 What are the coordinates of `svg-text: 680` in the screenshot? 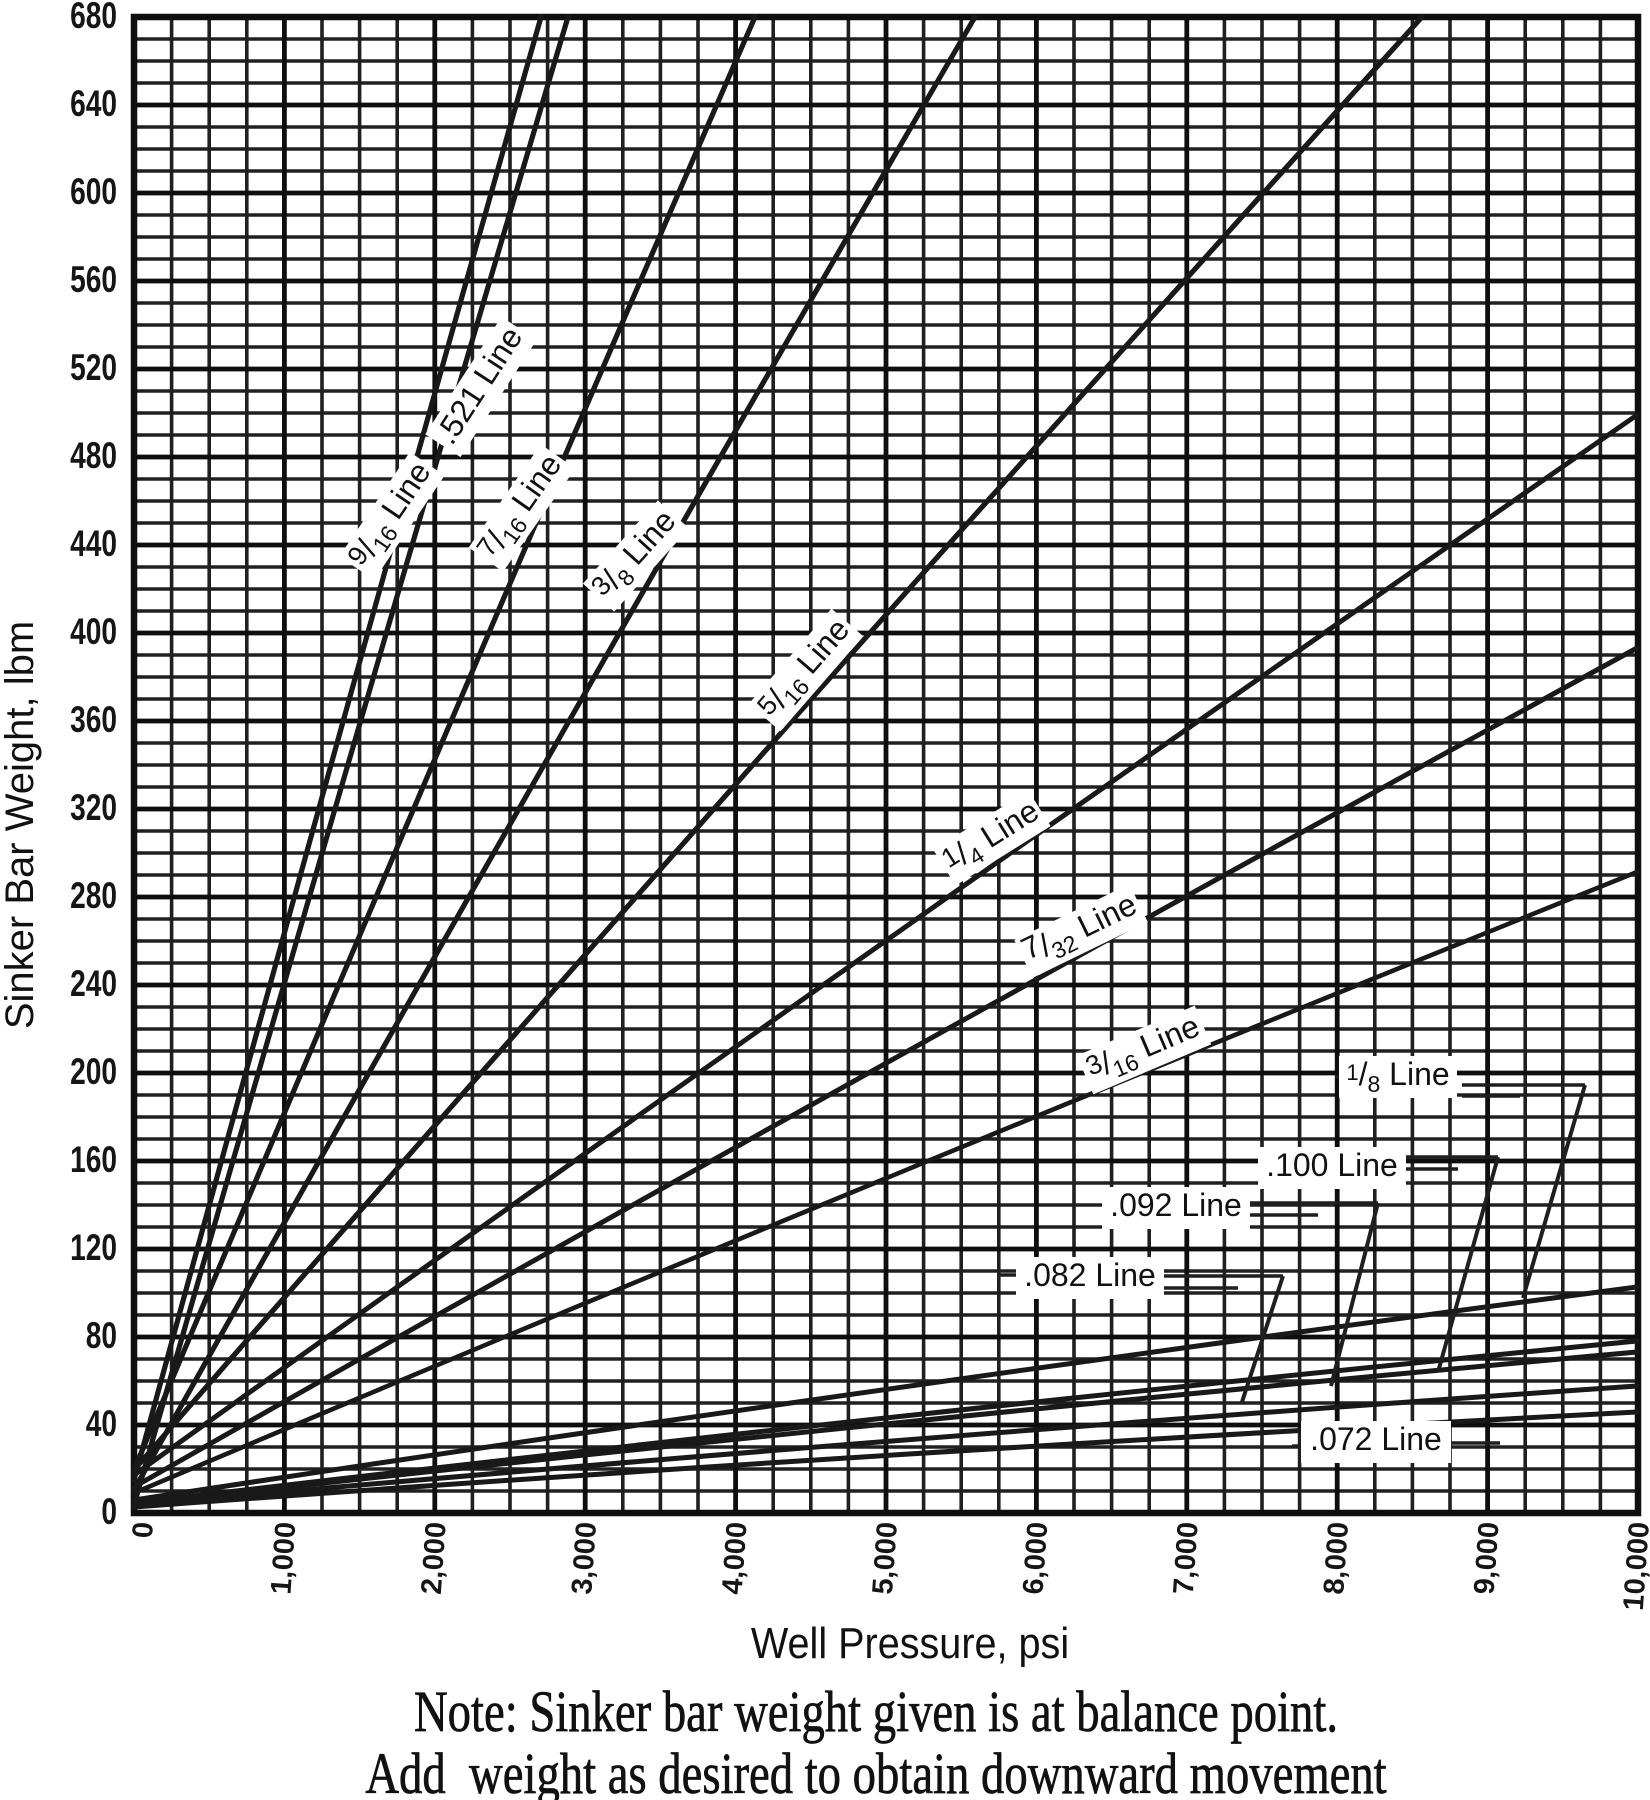 It's located at (93, 18).